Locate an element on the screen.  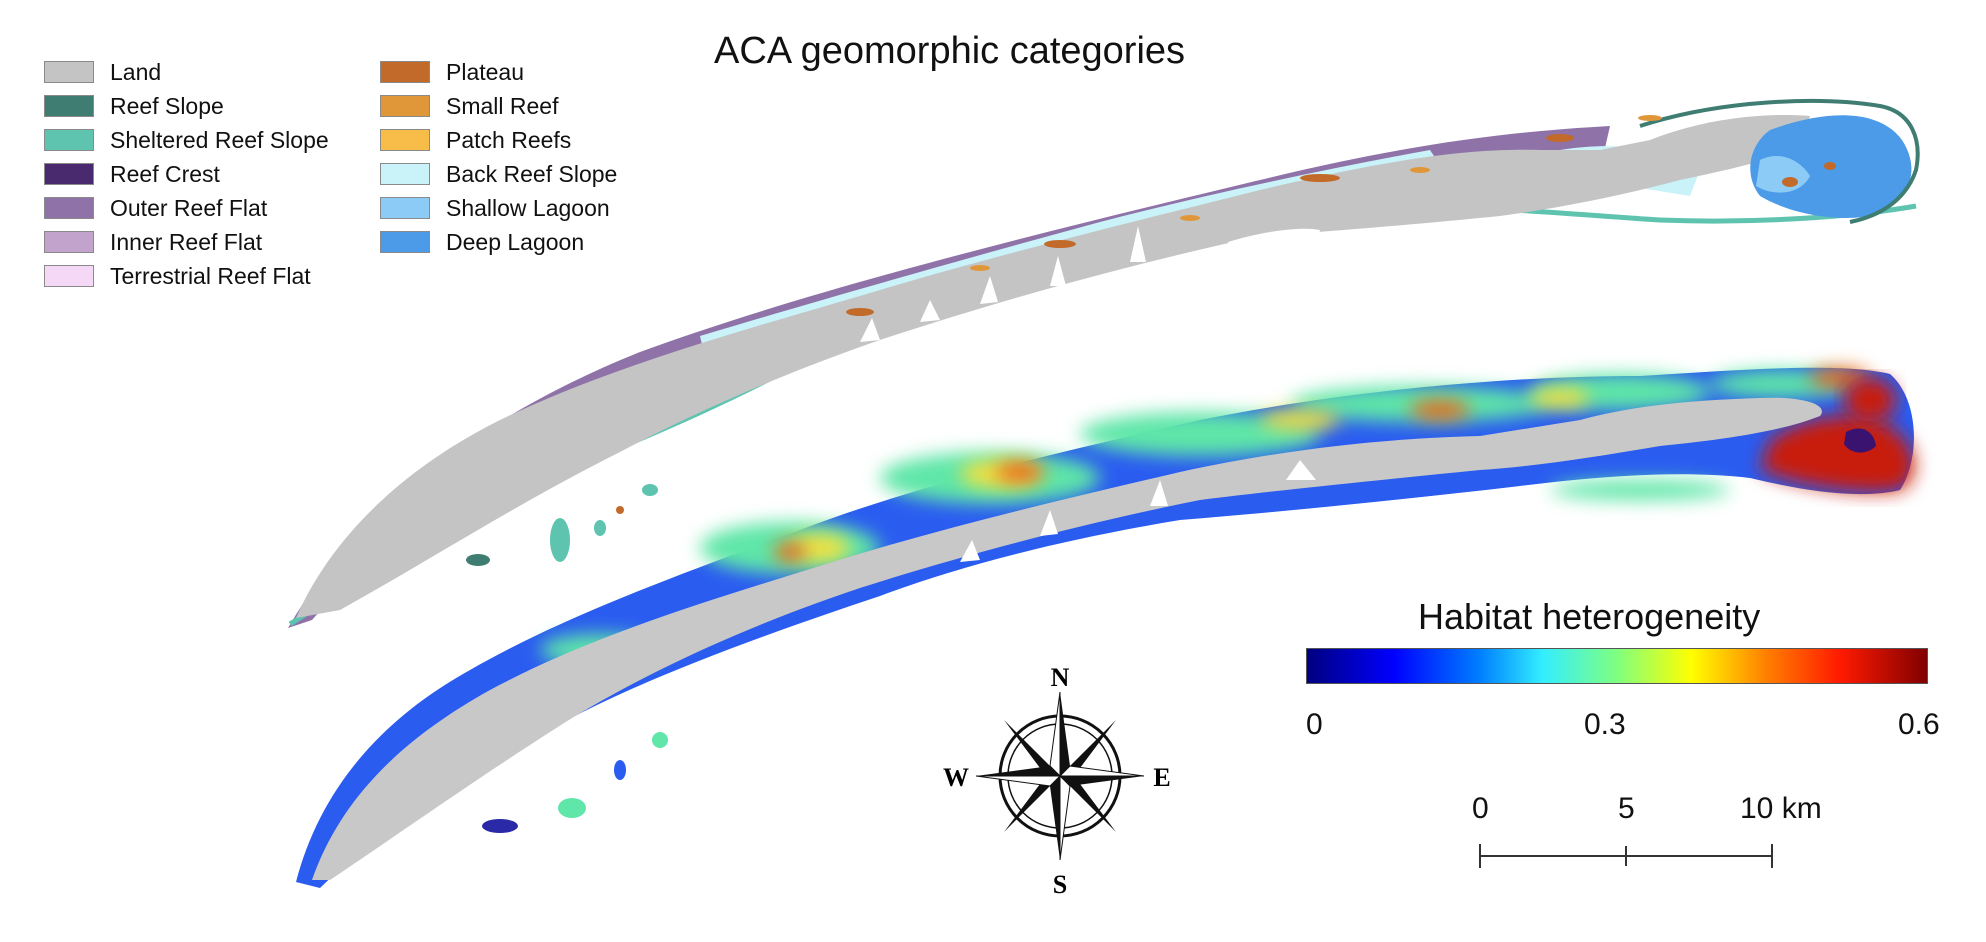
plateau-reef-specks is located at coordinates (1341, 225).